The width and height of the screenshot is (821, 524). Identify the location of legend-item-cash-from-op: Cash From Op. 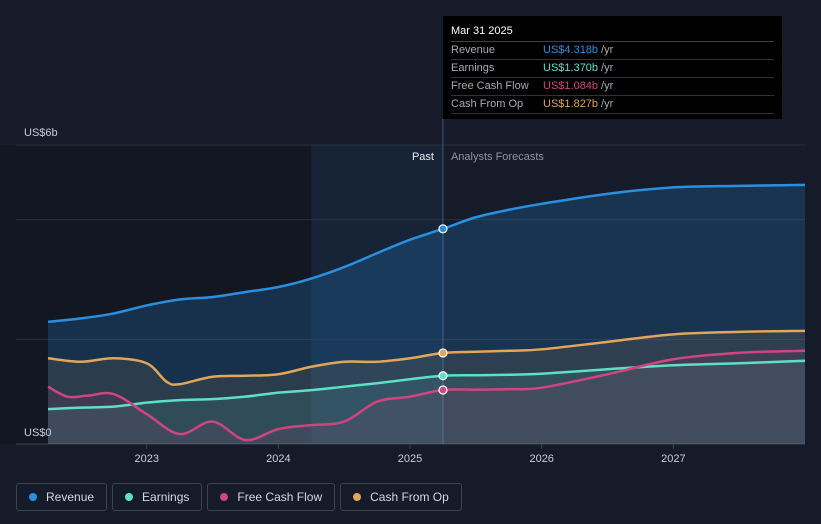
(401, 497).